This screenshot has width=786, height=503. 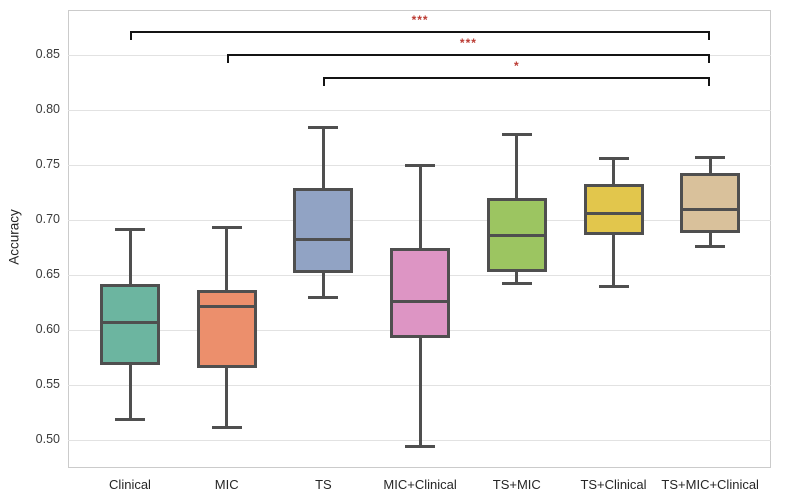 What do you see at coordinates (47, 439) in the screenshot?
I see `y-tick-label: 0.50` at bounding box center [47, 439].